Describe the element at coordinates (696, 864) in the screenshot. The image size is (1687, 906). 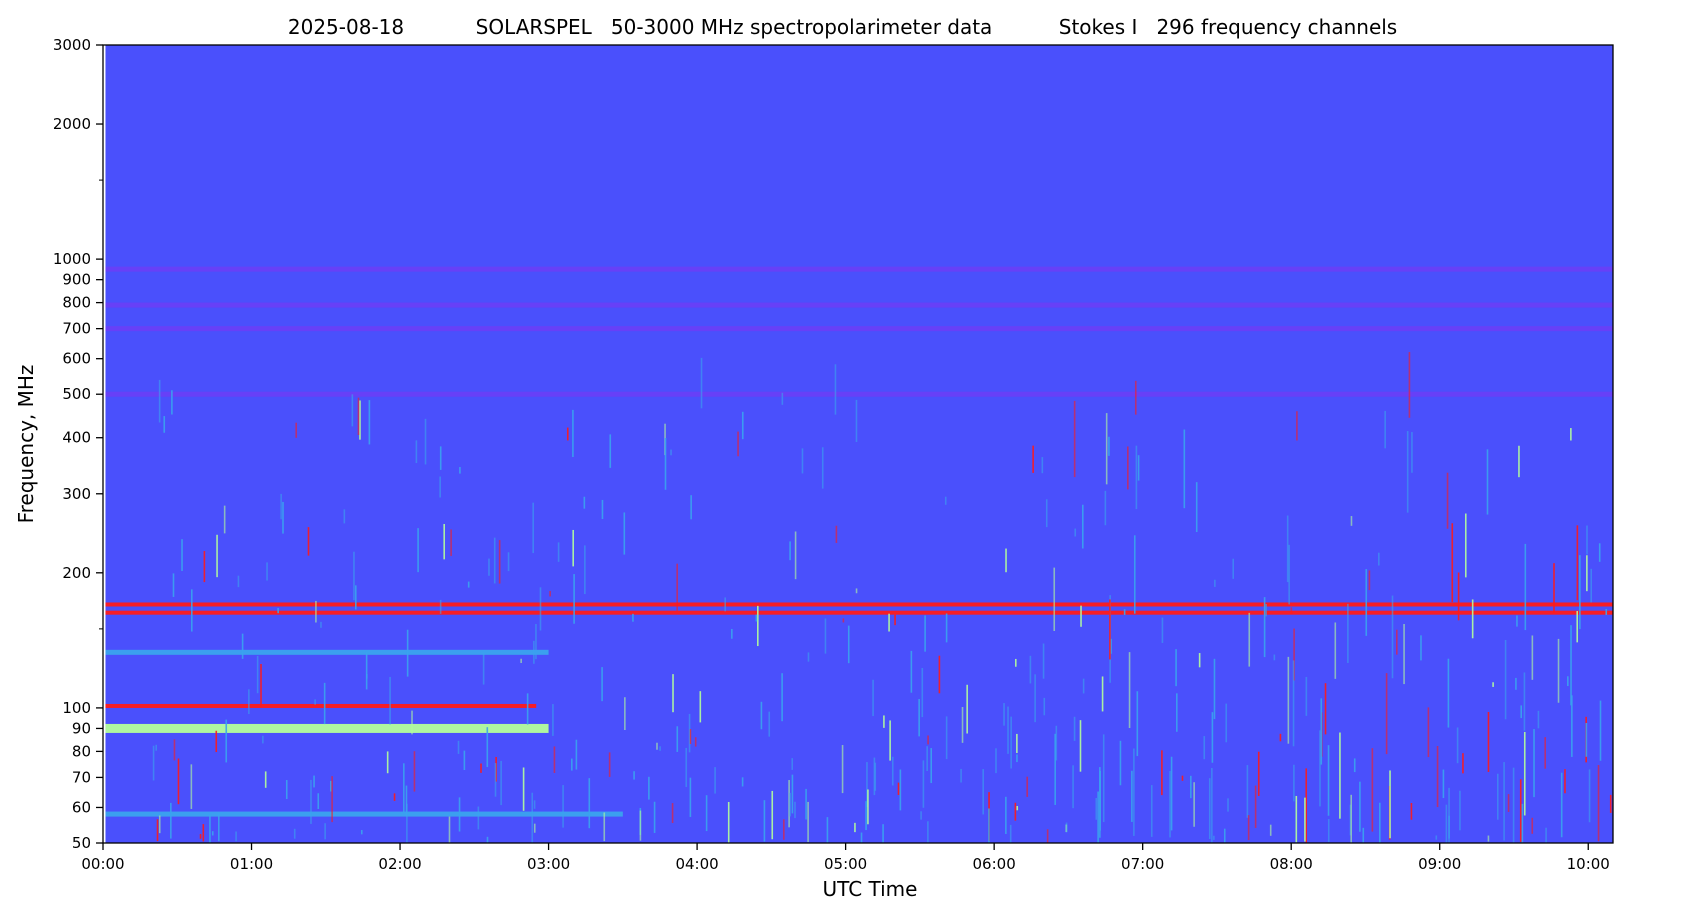
I see `x-tick-label: 04:00` at that location.